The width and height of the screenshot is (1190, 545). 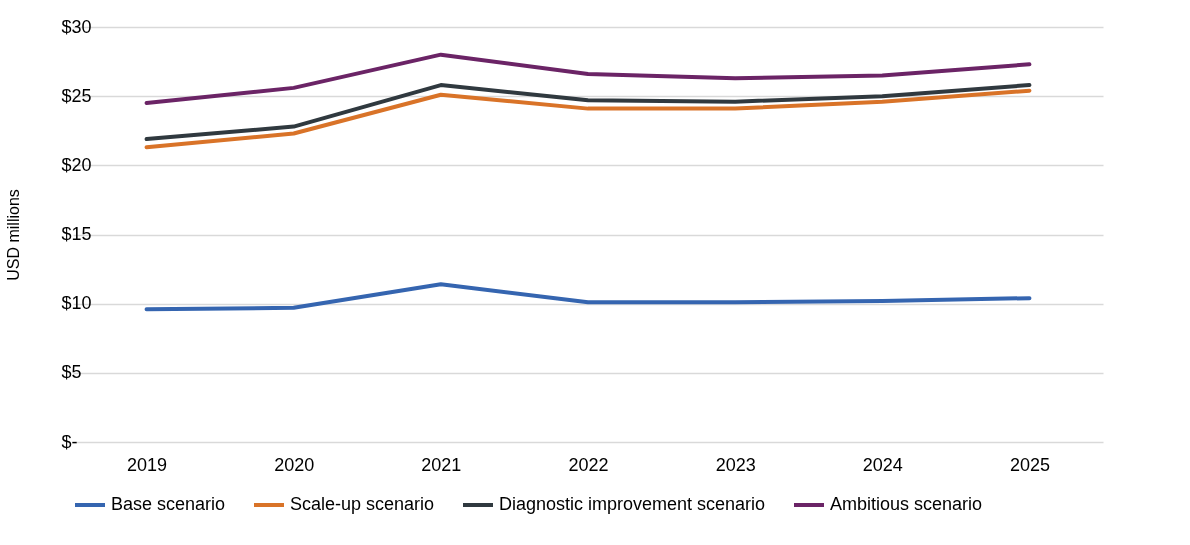 I want to click on x-tick-label: 2025, so click(x=1029, y=464).